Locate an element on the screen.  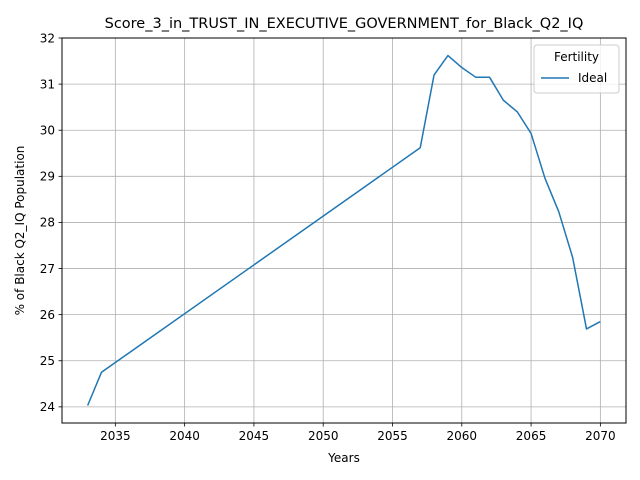
y-tick-label: 28 is located at coordinates (47, 223).